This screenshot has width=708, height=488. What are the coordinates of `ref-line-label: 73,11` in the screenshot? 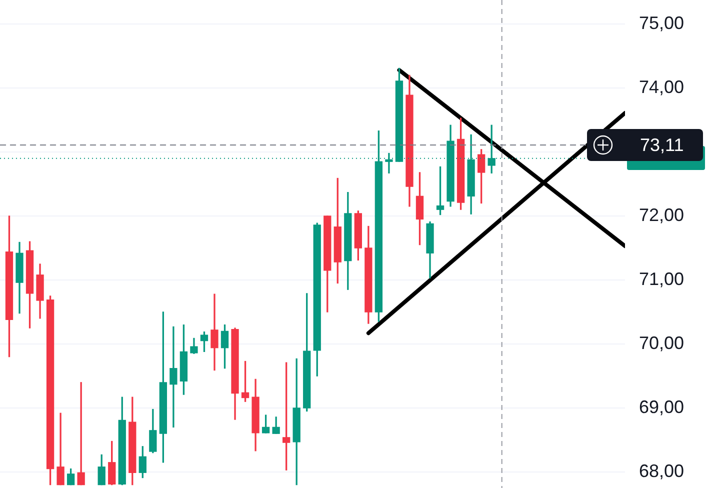 It's located at (662, 145).